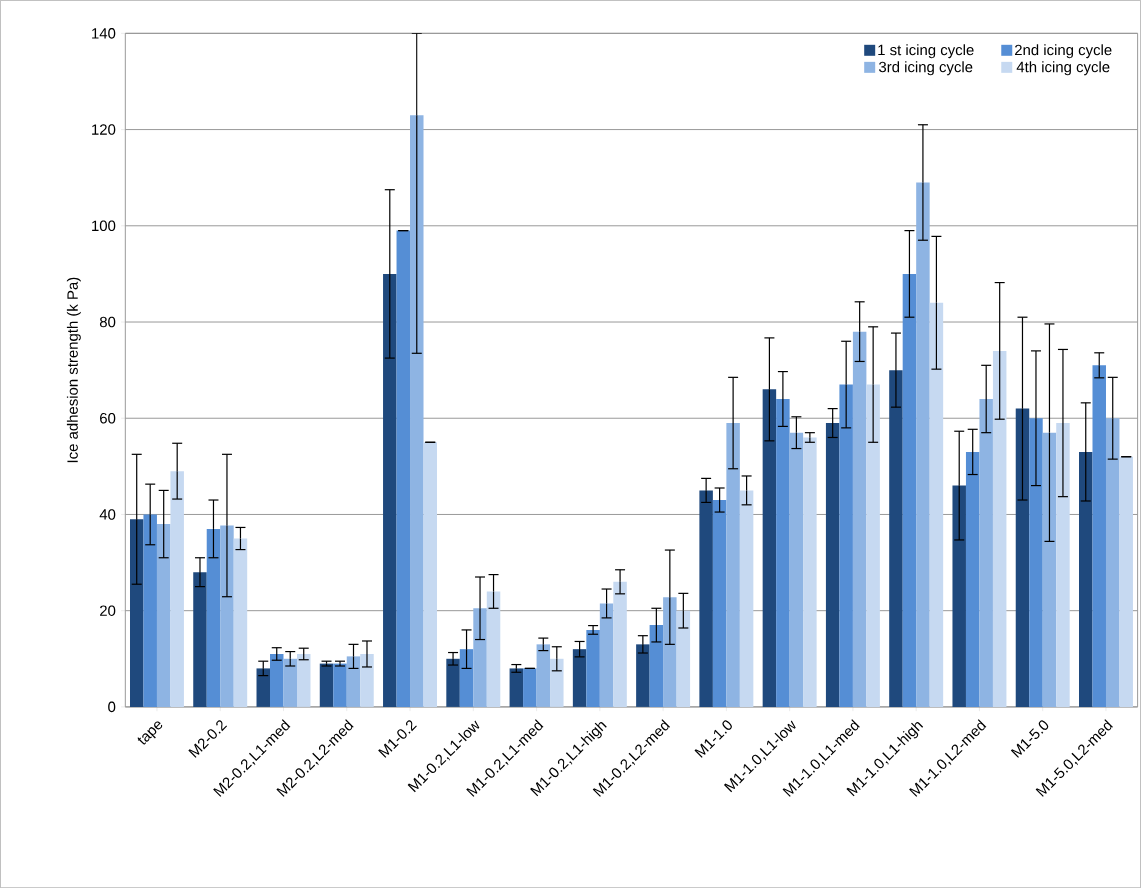 The image size is (1141, 888). What do you see at coordinates (925, 68) in the screenshot?
I see `legend-label: 3rd icing cycle` at bounding box center [925, 68].